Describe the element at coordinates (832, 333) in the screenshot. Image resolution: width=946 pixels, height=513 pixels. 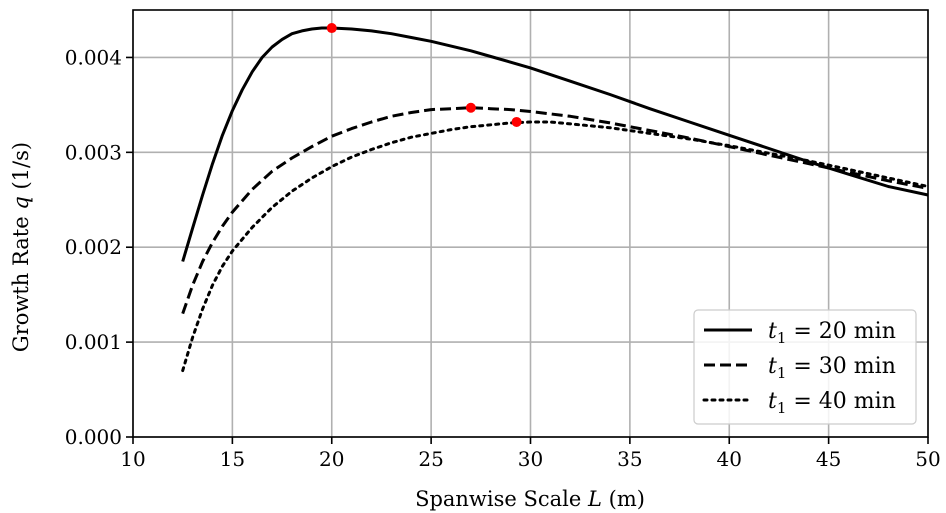
I see `legend-label-1: t1 = 20 min` at that location.